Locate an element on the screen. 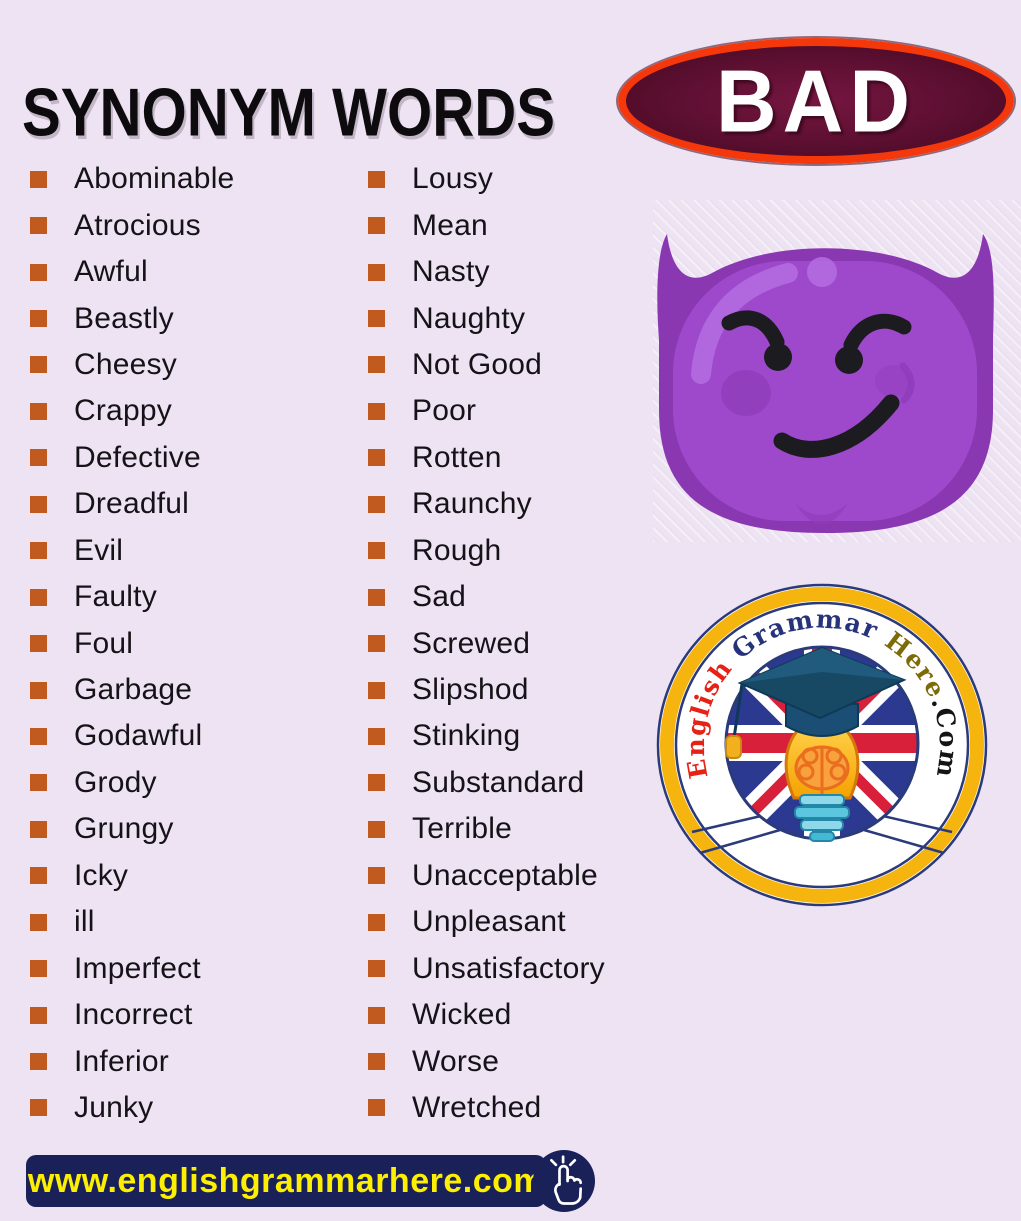  word-label: Naughty is located at coordinates (469, 318).